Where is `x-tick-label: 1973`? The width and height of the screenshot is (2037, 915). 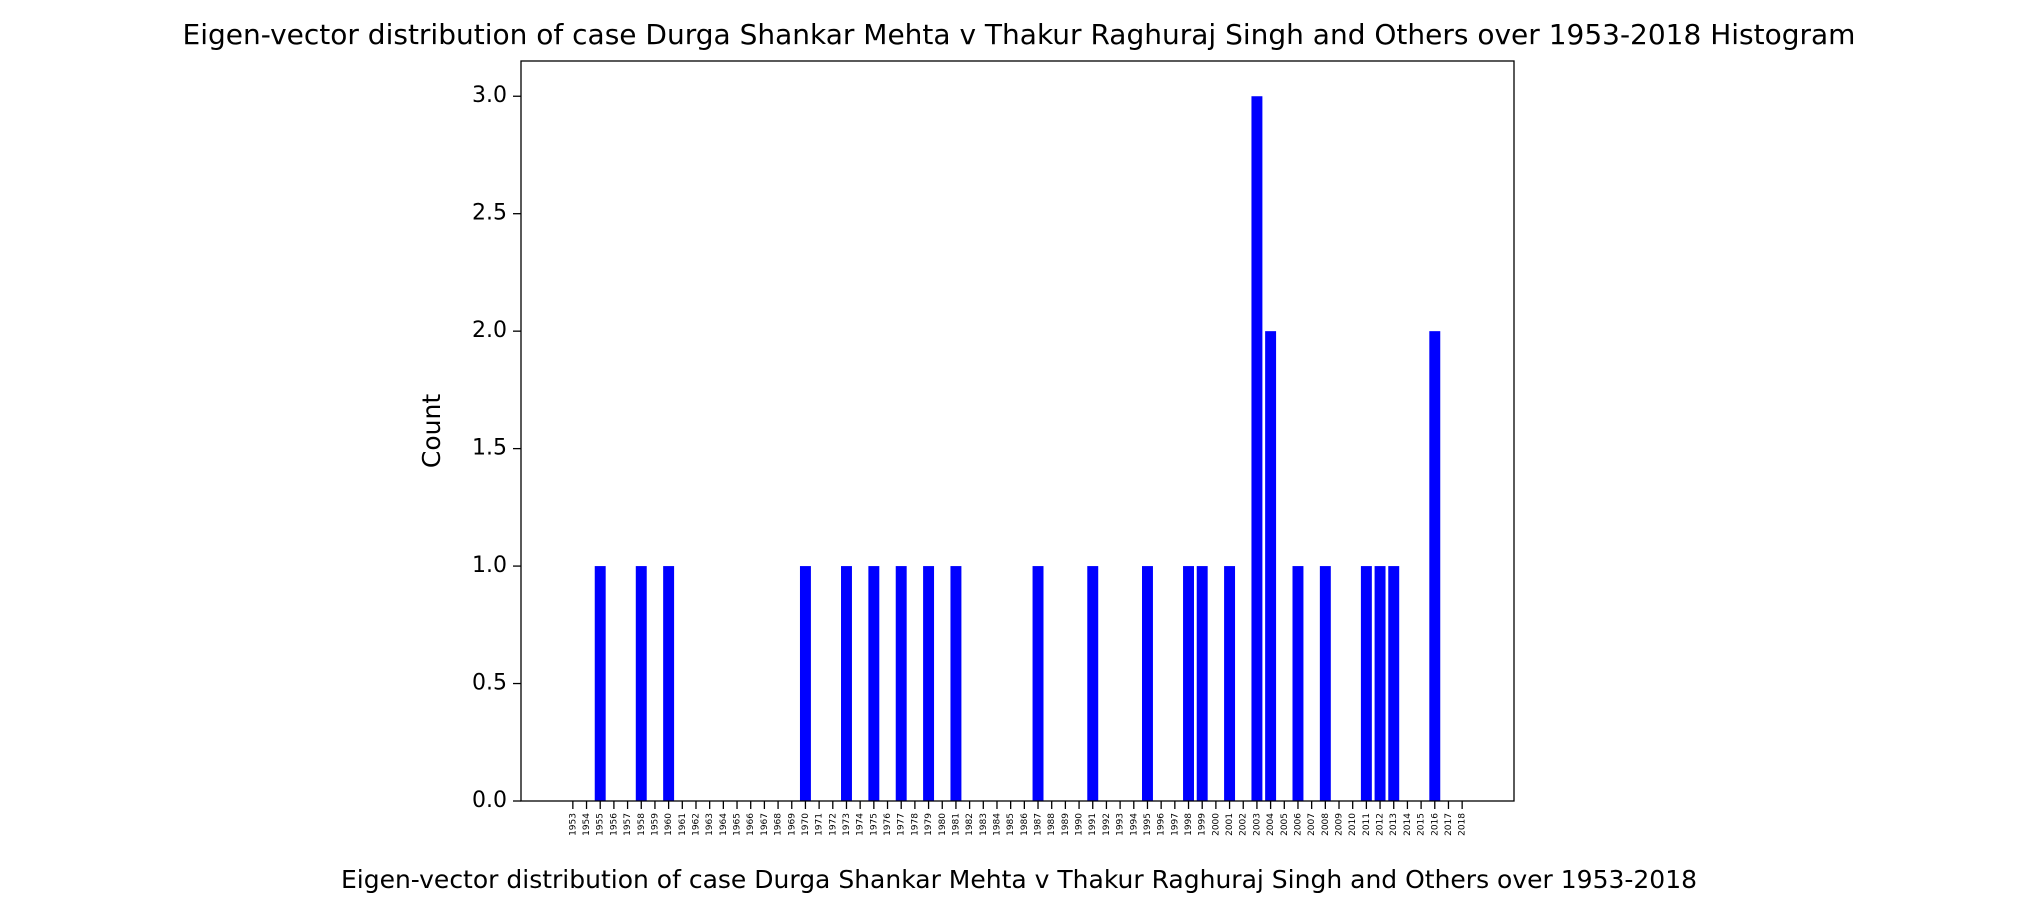
x-tick-label: 1973 is located at coordinates (847, 824).